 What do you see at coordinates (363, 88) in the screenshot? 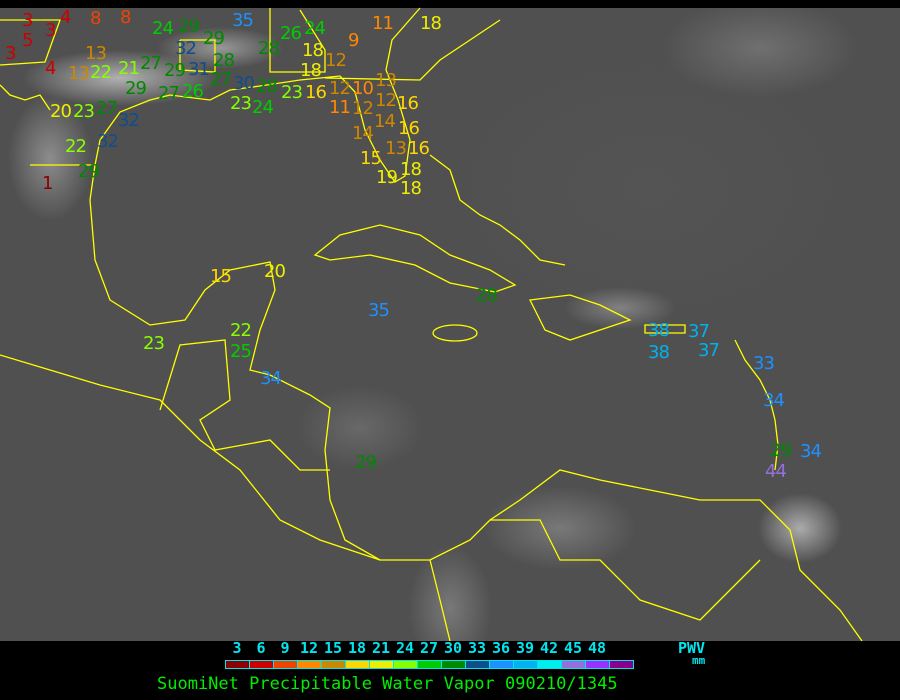
I see `station-pwv-label: 10` at bounding box center [363, 88].